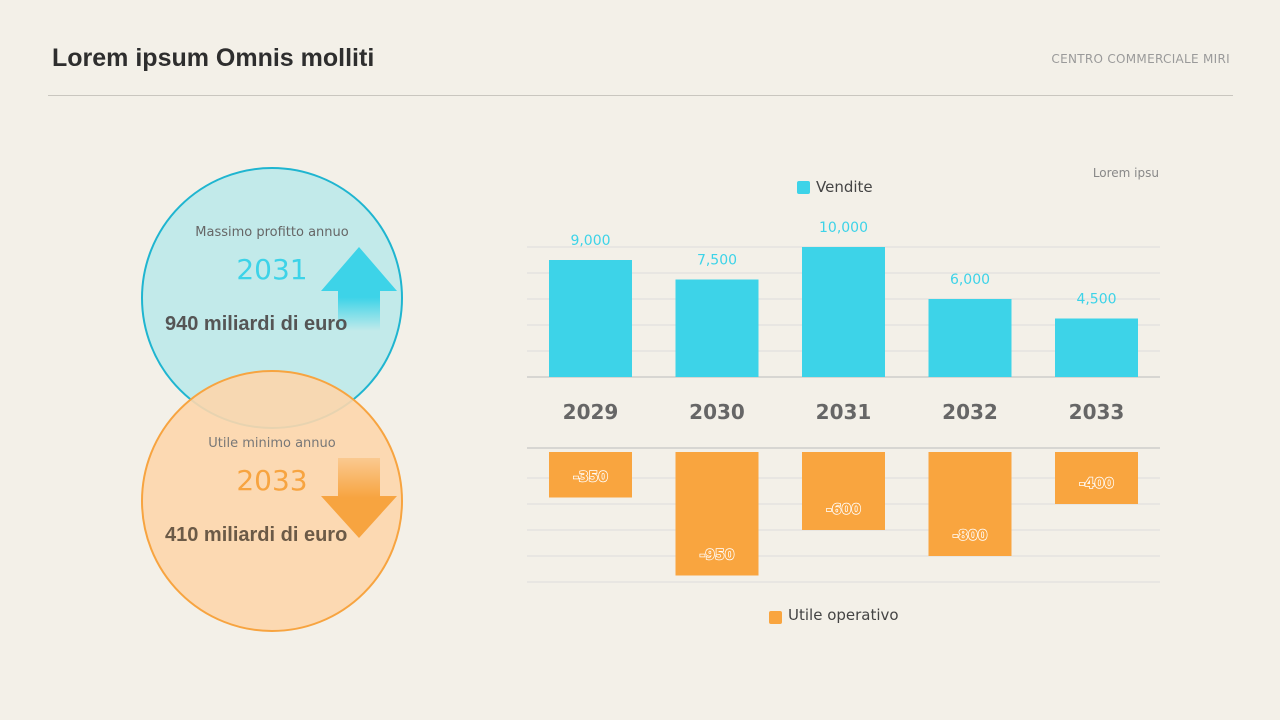  Describe the element at coordinates (256, 535) in the screenshot. I see `card-value: 410 miliardi di euro` at that location.